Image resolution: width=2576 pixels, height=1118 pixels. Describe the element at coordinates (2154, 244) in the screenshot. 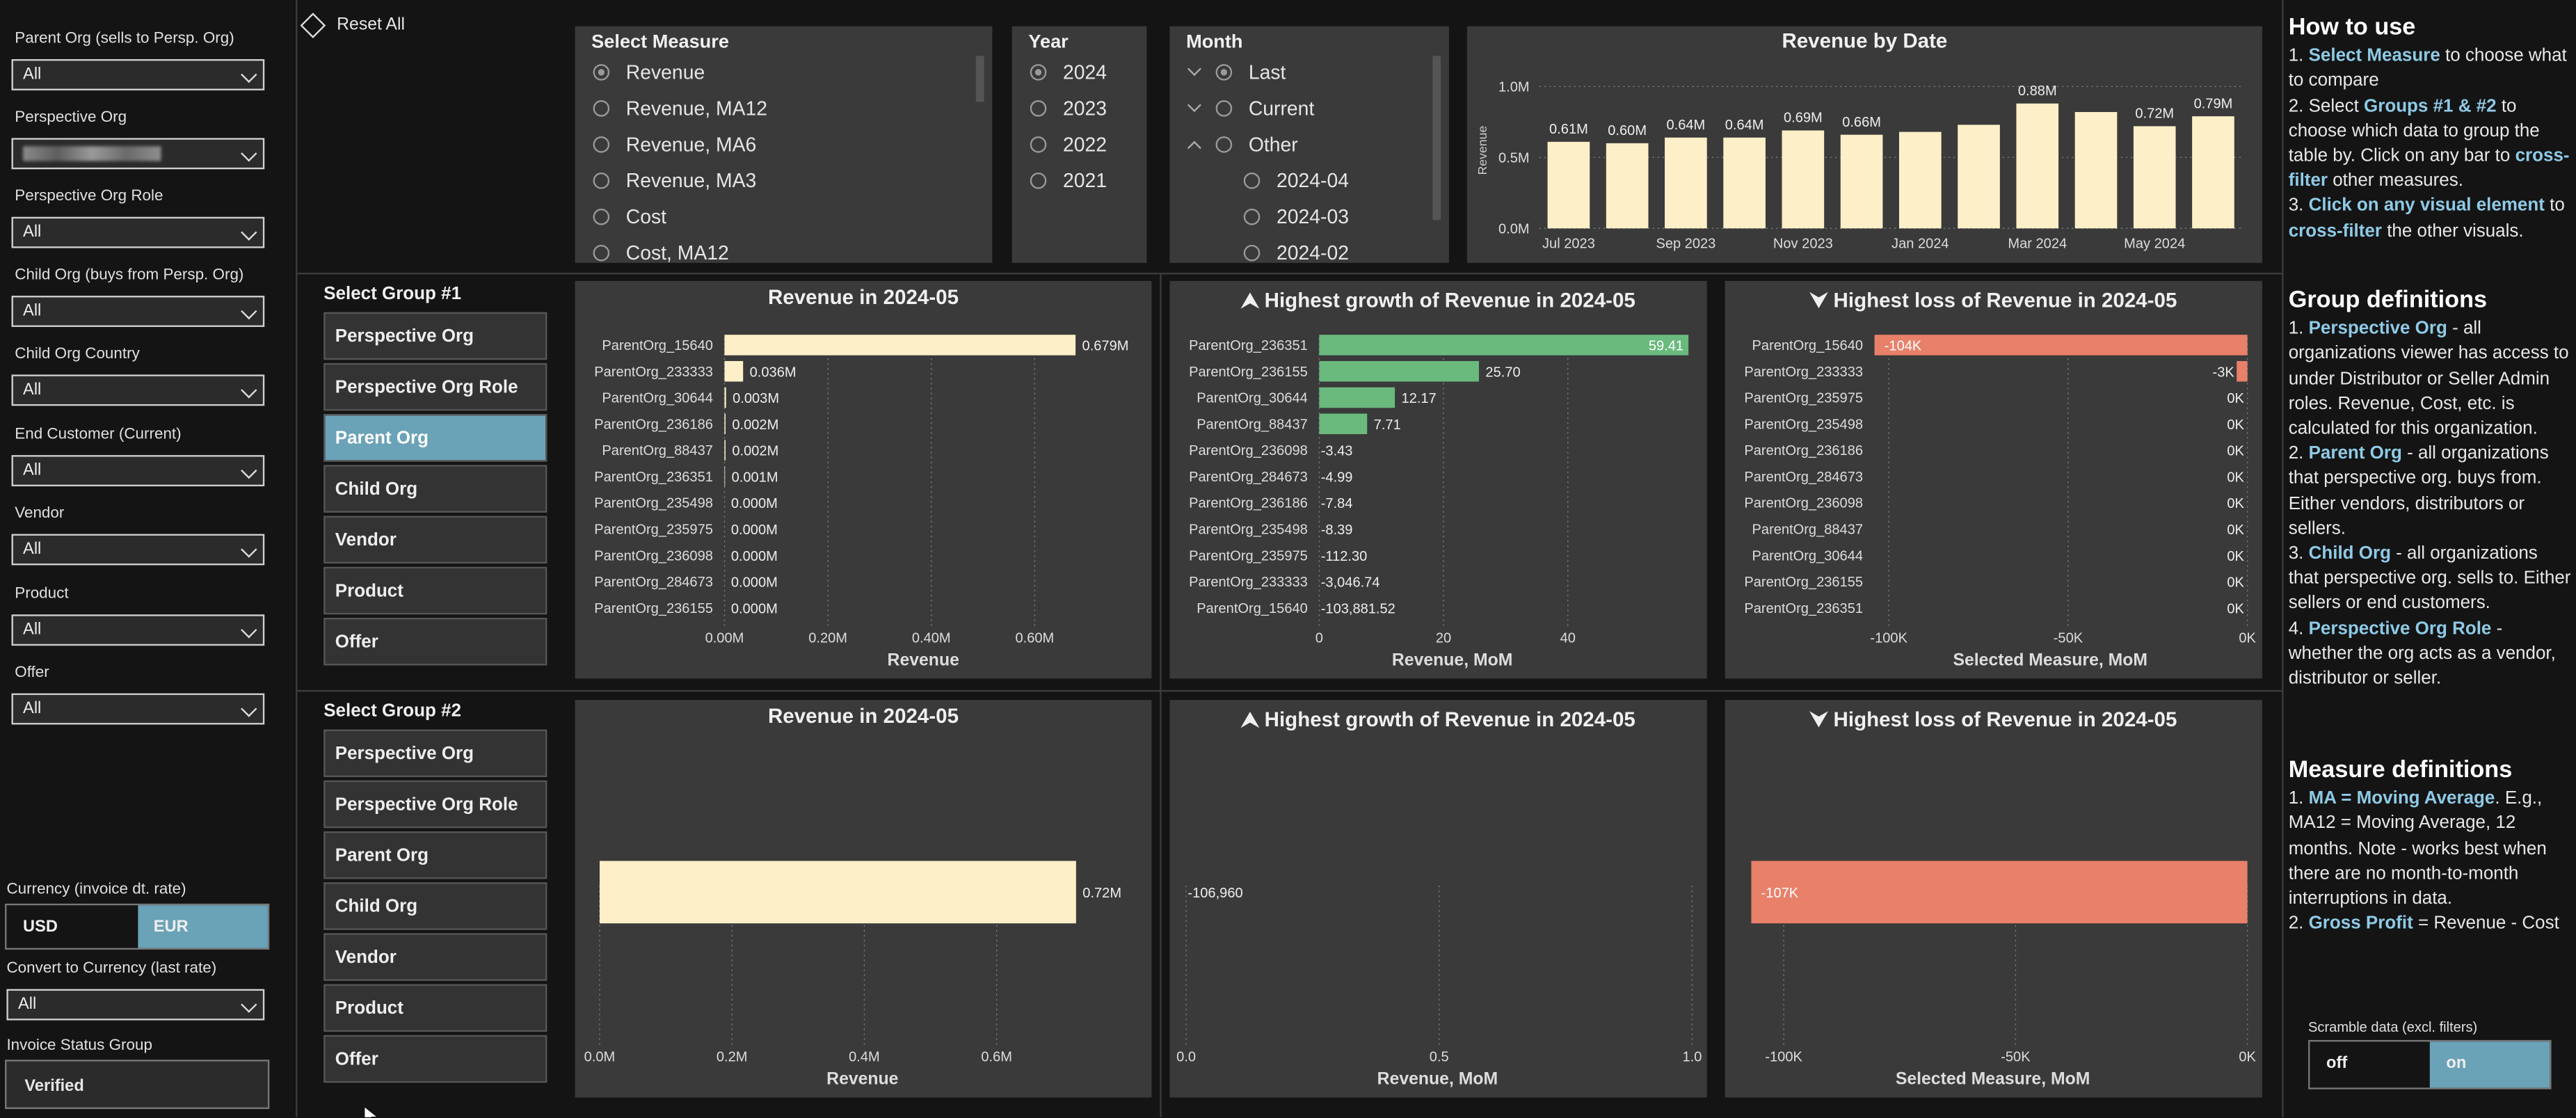

I see `x-tick-label: May 2024` at that location.